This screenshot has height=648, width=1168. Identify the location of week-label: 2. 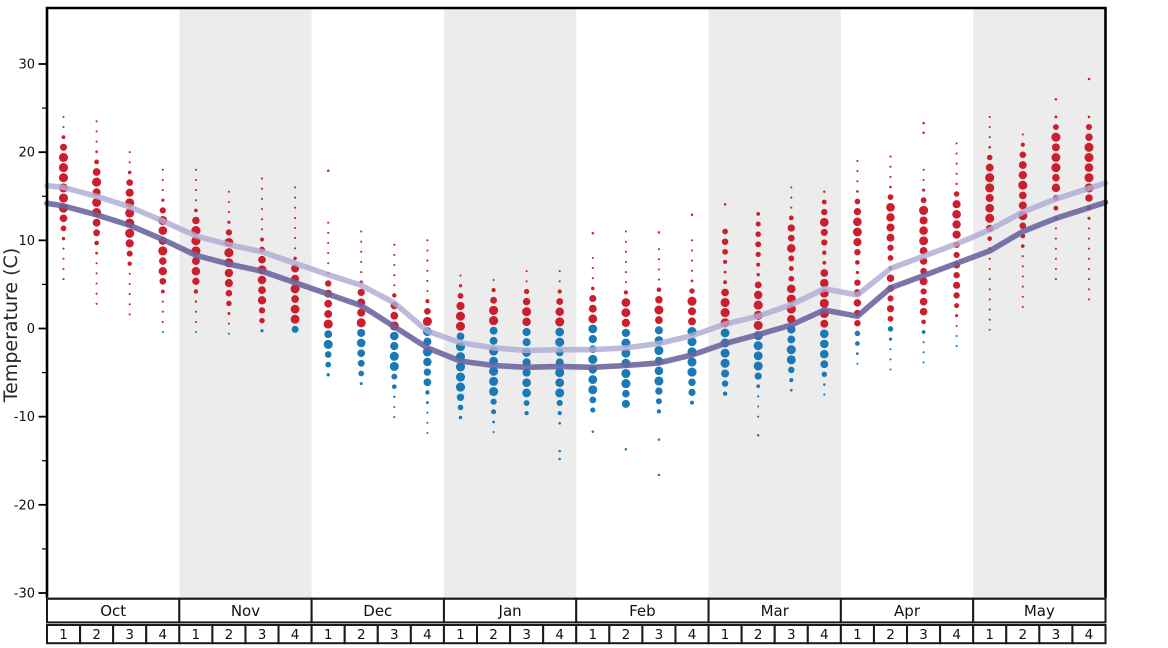
(493, 635).